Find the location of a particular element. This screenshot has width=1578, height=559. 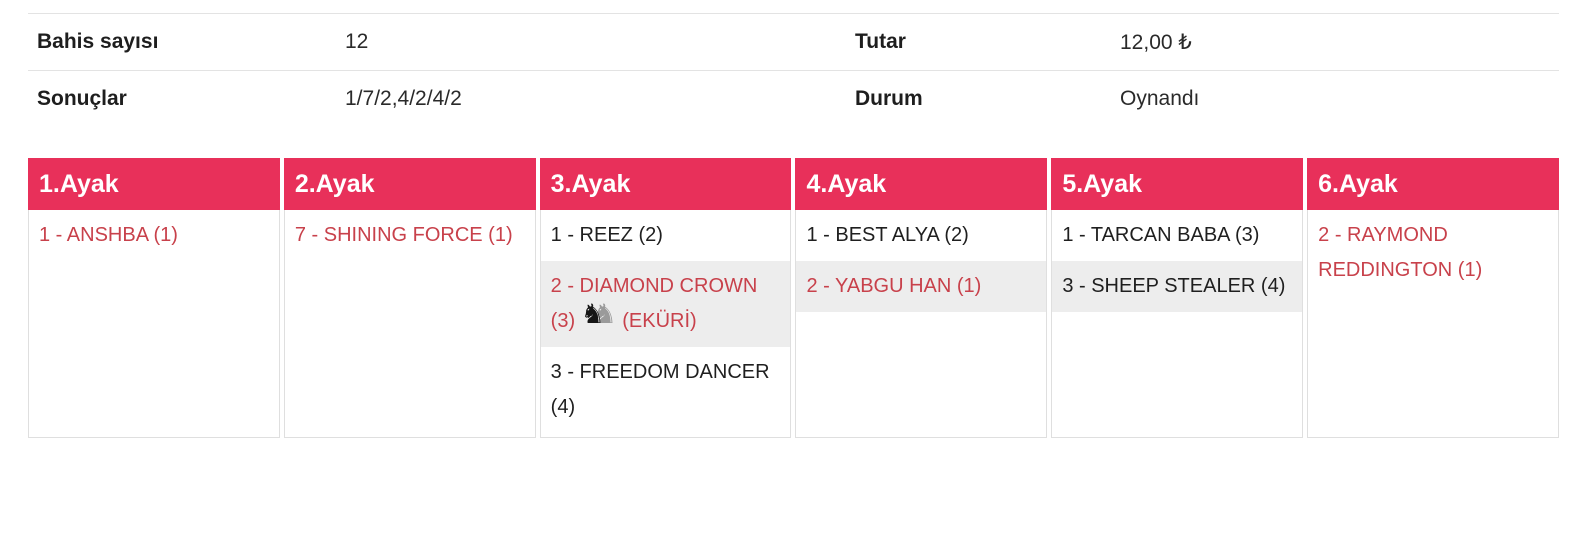

info-row-results: Sonuçlar 1/7/2,4/2/4/2 Durum Oynandı is located at coordinates (793, 98).